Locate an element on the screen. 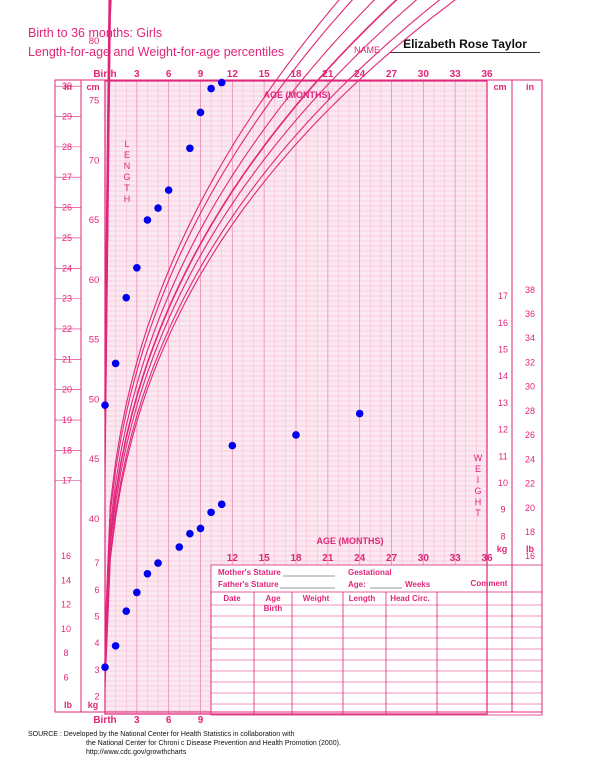 The width and height of the screenshot is (600, 775). length-letter: G is located at coordinates (126, 177).